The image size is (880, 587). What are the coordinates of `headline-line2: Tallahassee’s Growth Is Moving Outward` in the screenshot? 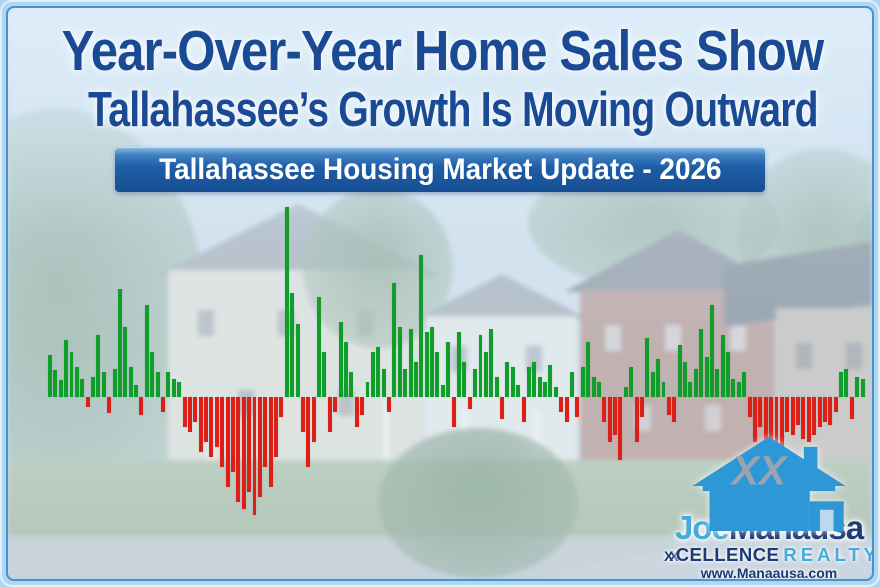 It's located at (453, 110).